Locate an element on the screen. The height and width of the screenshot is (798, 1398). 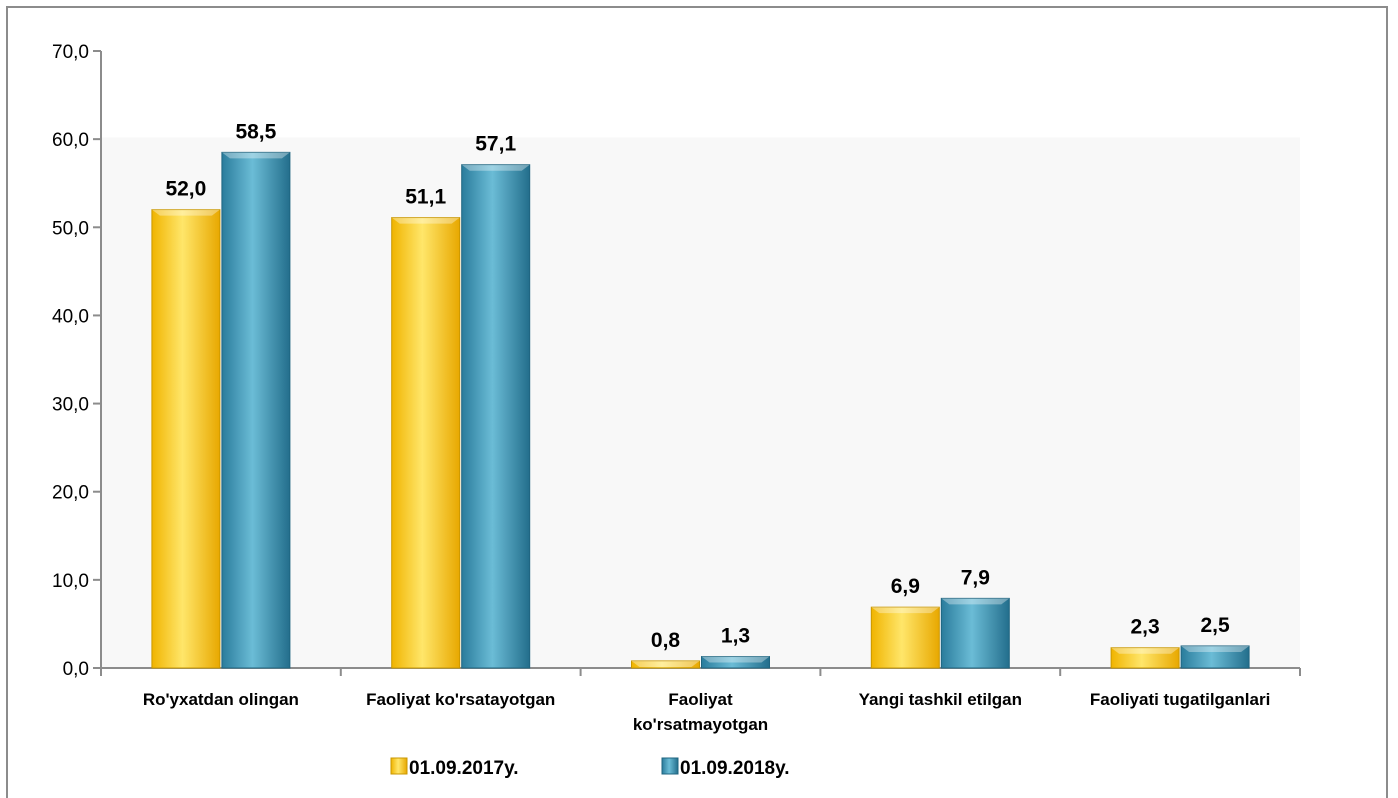
data-label: 0,8 is located at coordinates (666, 640).